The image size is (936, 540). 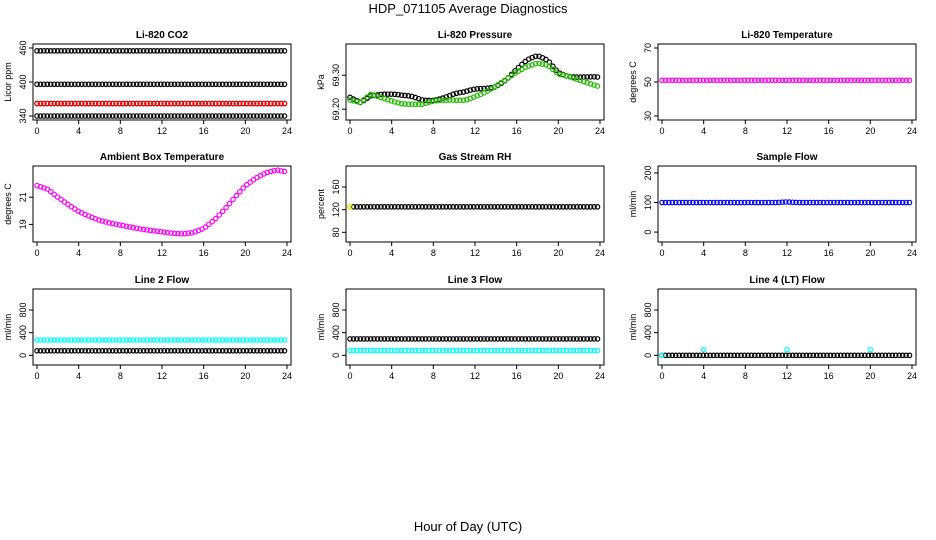 What do you see at coordinates (474, 339) in the screenshot?
I see `series-line-3-upper` at bounding box center [474, 339].